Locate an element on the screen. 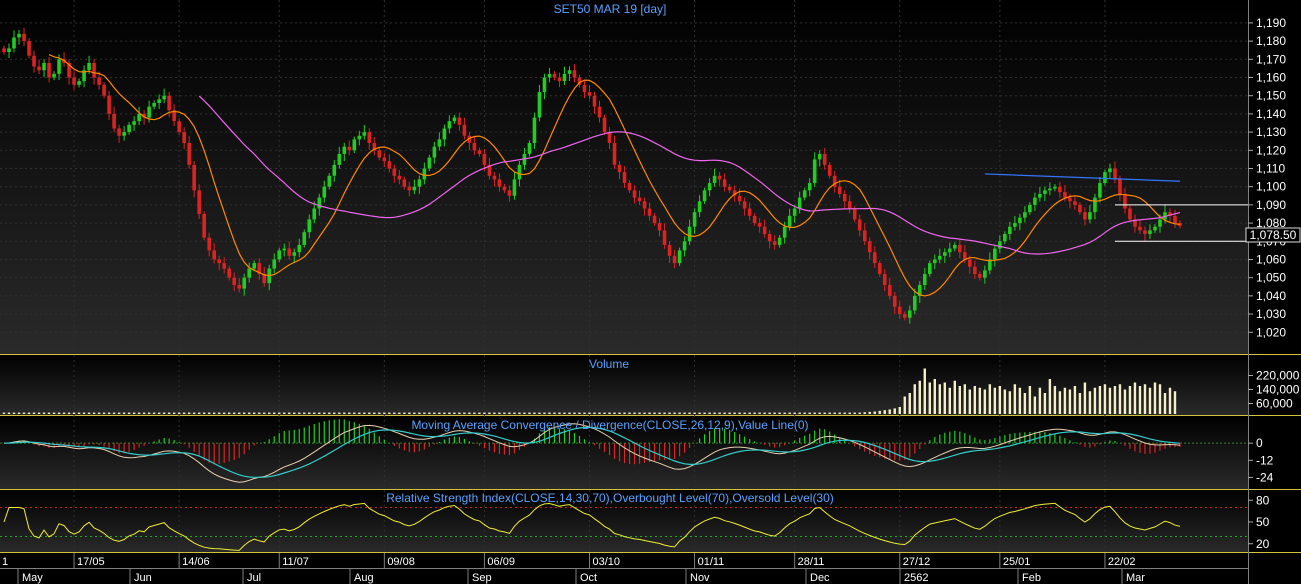 The height and width of the screenshot is (584, 1301). rsi-line is located at coordinates (592, 526).